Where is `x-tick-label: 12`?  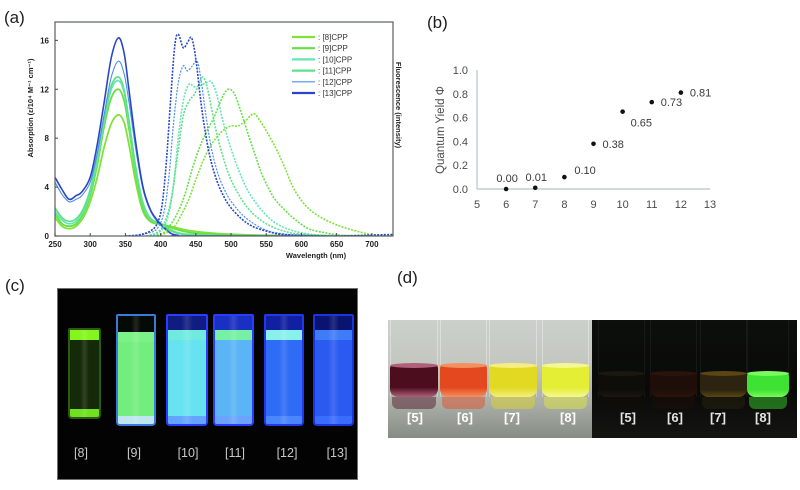
x-tick-label: 12 is located at coordinates (681, 205).